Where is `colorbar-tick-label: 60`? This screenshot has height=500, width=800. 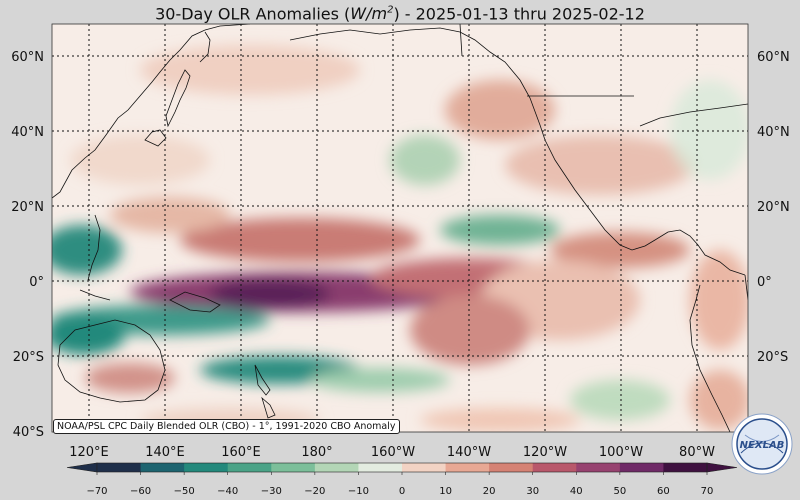 colorbar-tick-label: 60 is located at coordinates (663, 491).